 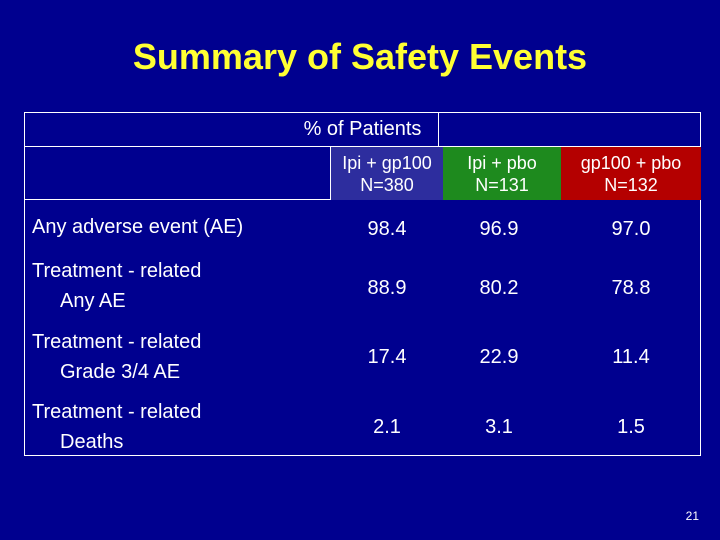 I want to click on table-cell: 97.0, so click(x=631, y=229).